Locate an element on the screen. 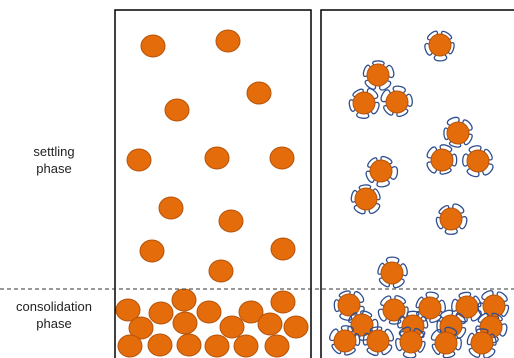 The height and width of the screenshot is (358, 514). consolidation-label-line2: phase is located at coordinates (54, 323).